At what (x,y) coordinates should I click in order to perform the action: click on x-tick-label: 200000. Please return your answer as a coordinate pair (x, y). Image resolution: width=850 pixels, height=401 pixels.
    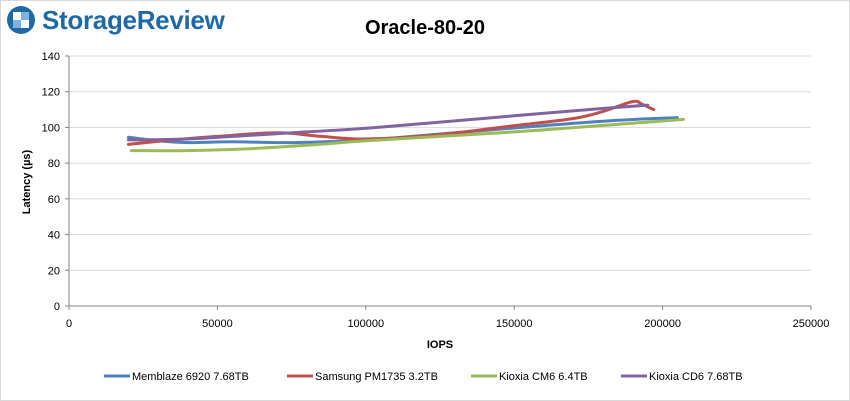
    Looking at the image, I should click on (662, 324).